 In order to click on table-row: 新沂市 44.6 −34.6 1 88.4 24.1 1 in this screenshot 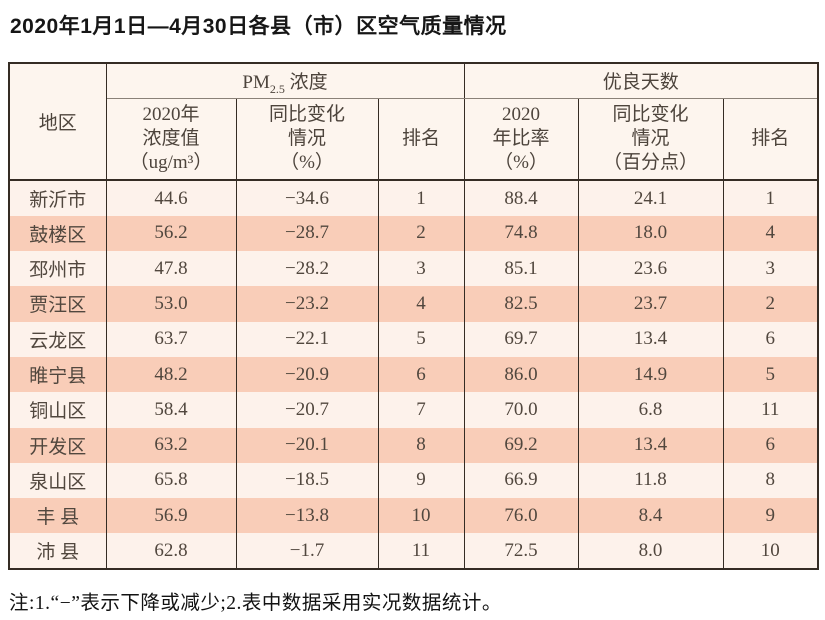, I will do `click(413, 198)`.